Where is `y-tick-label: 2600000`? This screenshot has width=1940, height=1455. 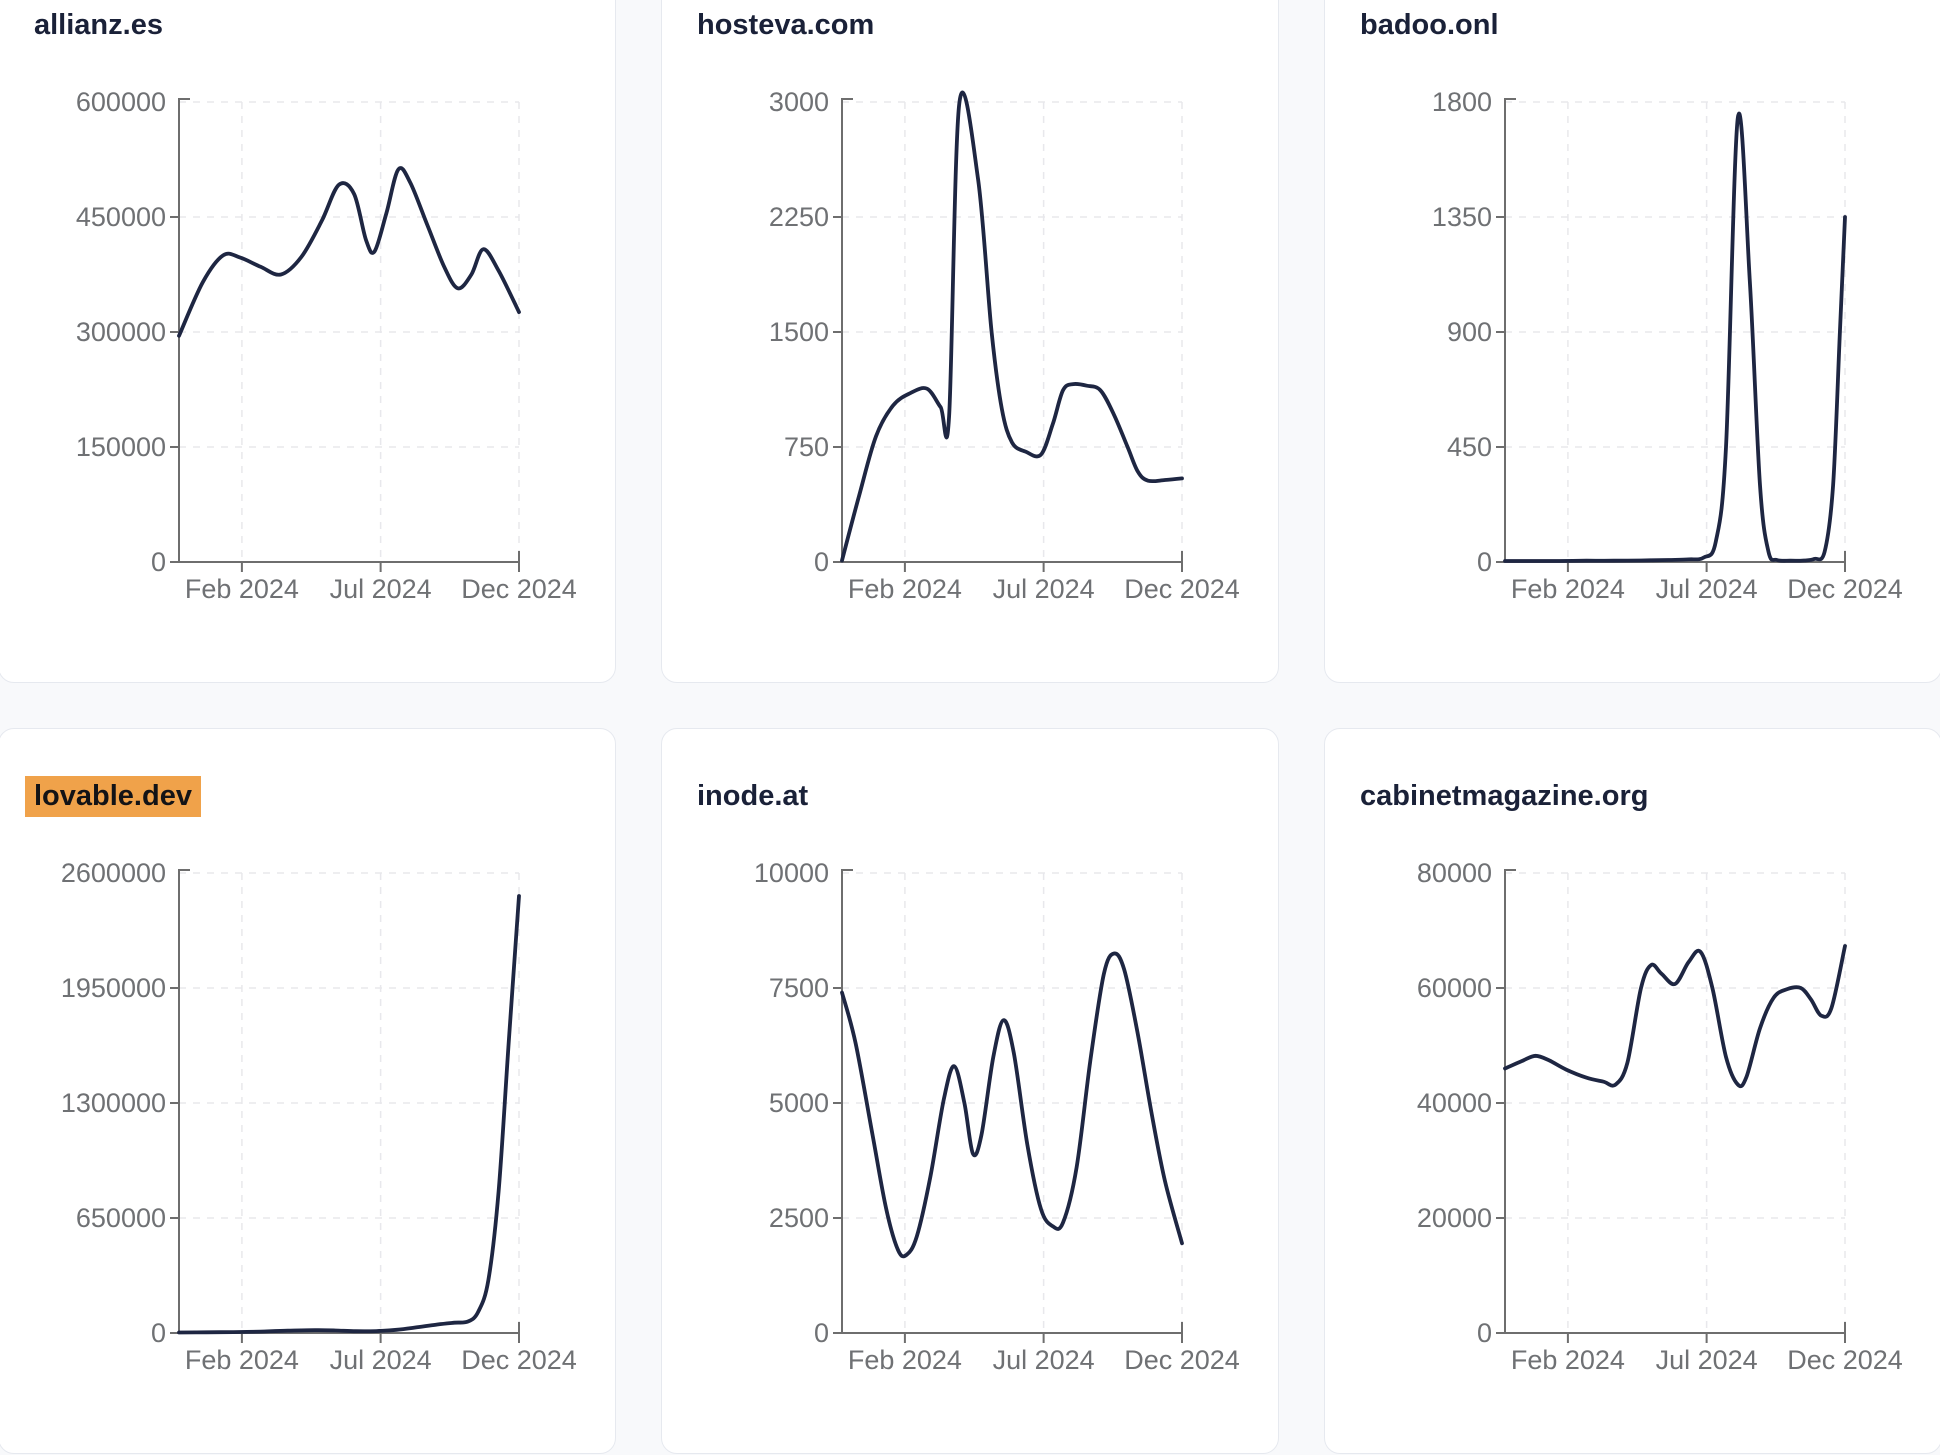 y-tick-label: 2600000 is located at coordinates (113, 873).